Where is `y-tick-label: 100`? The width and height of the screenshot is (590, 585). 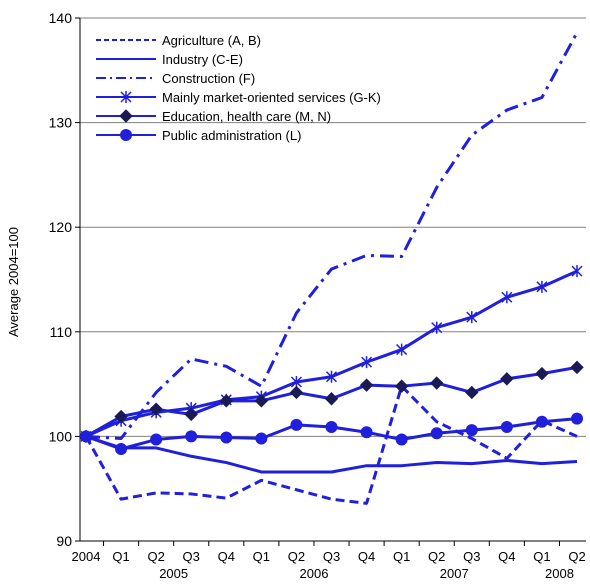
y-tick-label: 100 is located at coordinates (61, 436).